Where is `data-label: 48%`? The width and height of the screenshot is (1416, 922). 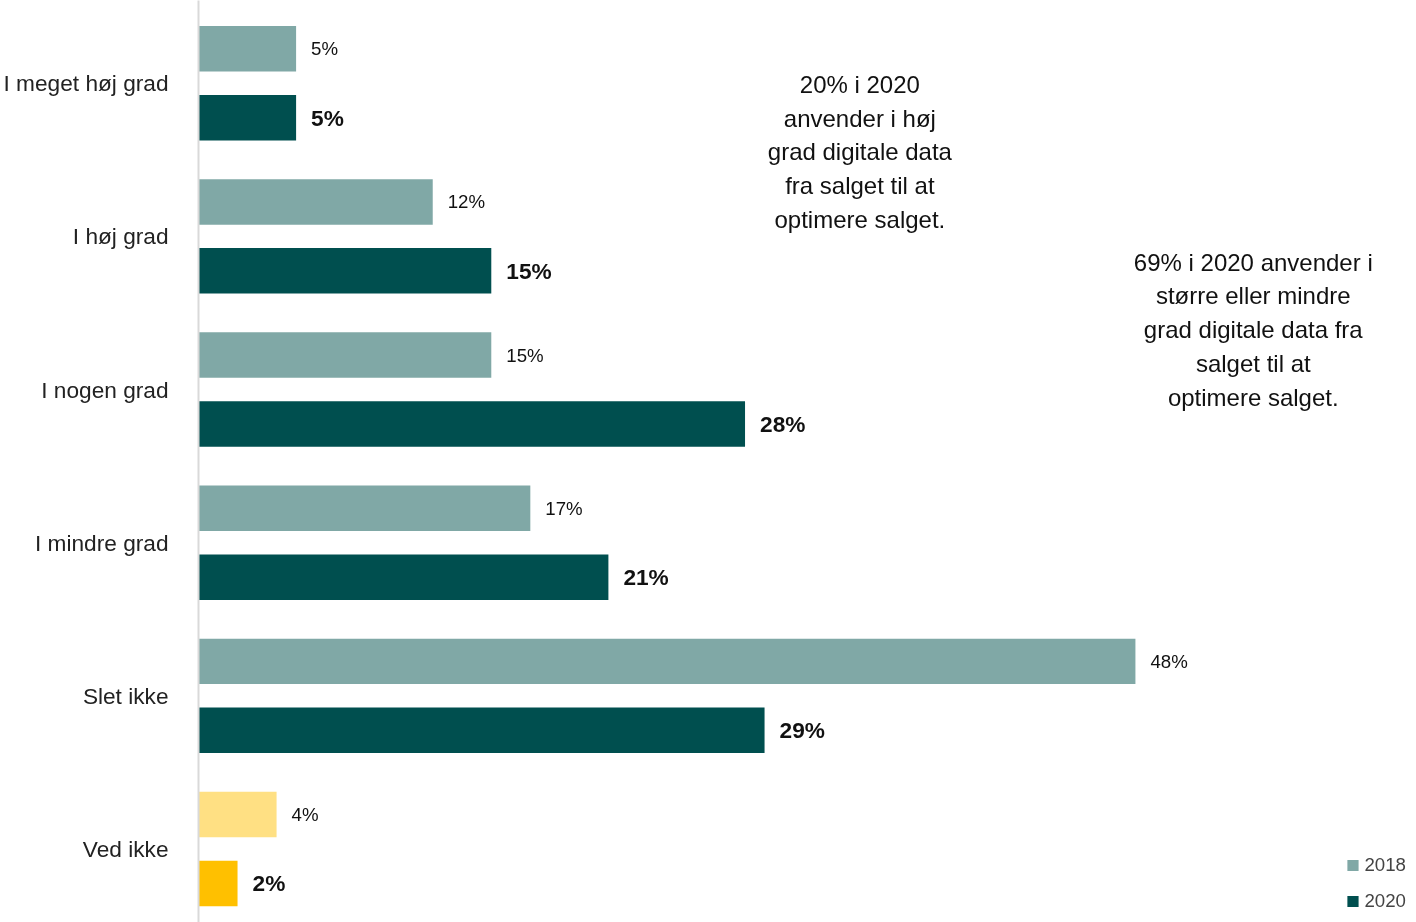
data-label: 48% is located at coordinates (1169, 661).